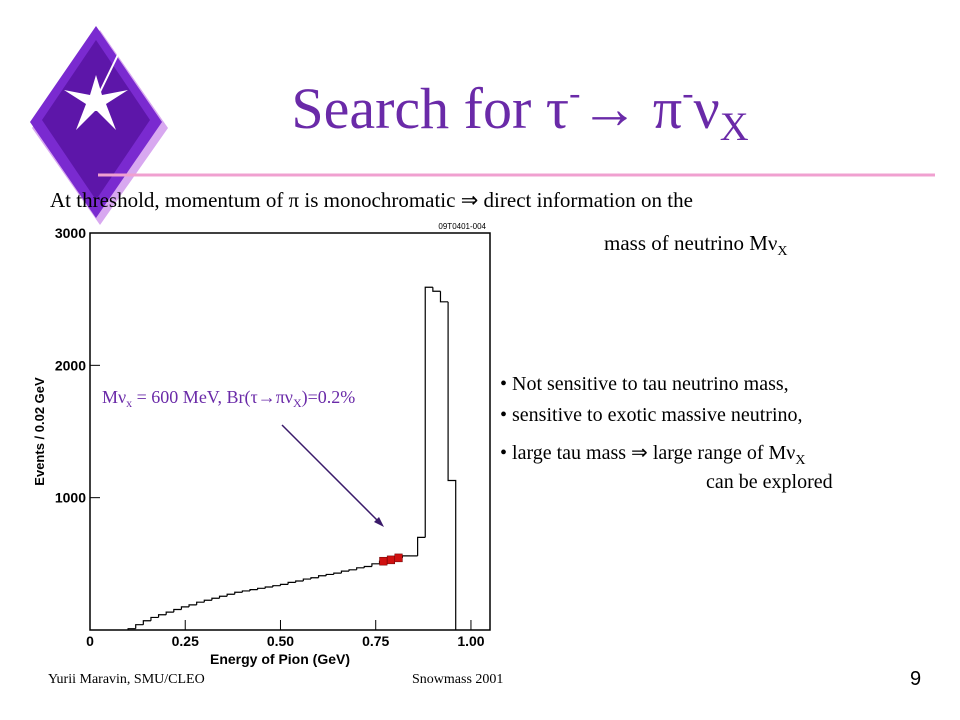  Describe the element at coordinates (519, 112) in the screenshot. I see `slide-title: Search for τ-→ π-νX` at that location.